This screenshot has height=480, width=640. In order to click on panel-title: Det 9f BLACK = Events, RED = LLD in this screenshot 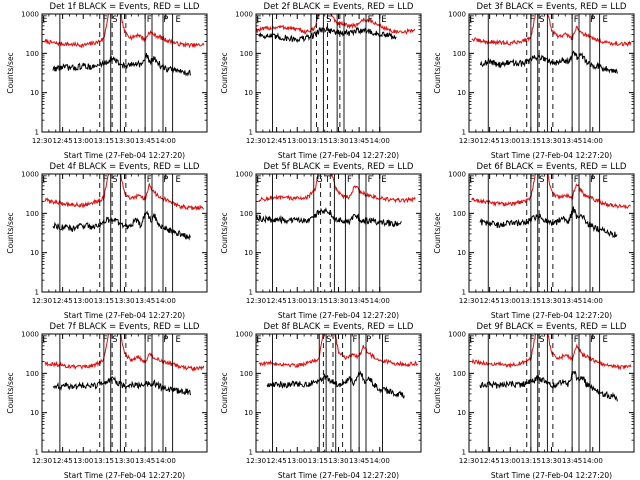, I will do `click(552, 327)`.